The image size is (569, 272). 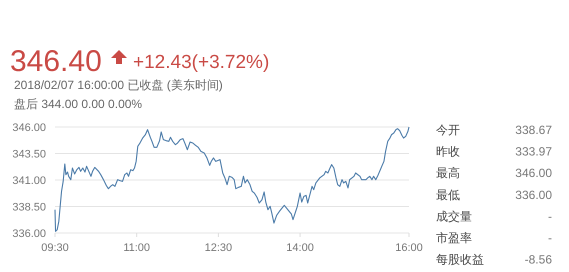 What do you see at coordinates (136, 248) in the screenshot?
I see `x-tick-label: 11:00` at bounding box center [136, 248].